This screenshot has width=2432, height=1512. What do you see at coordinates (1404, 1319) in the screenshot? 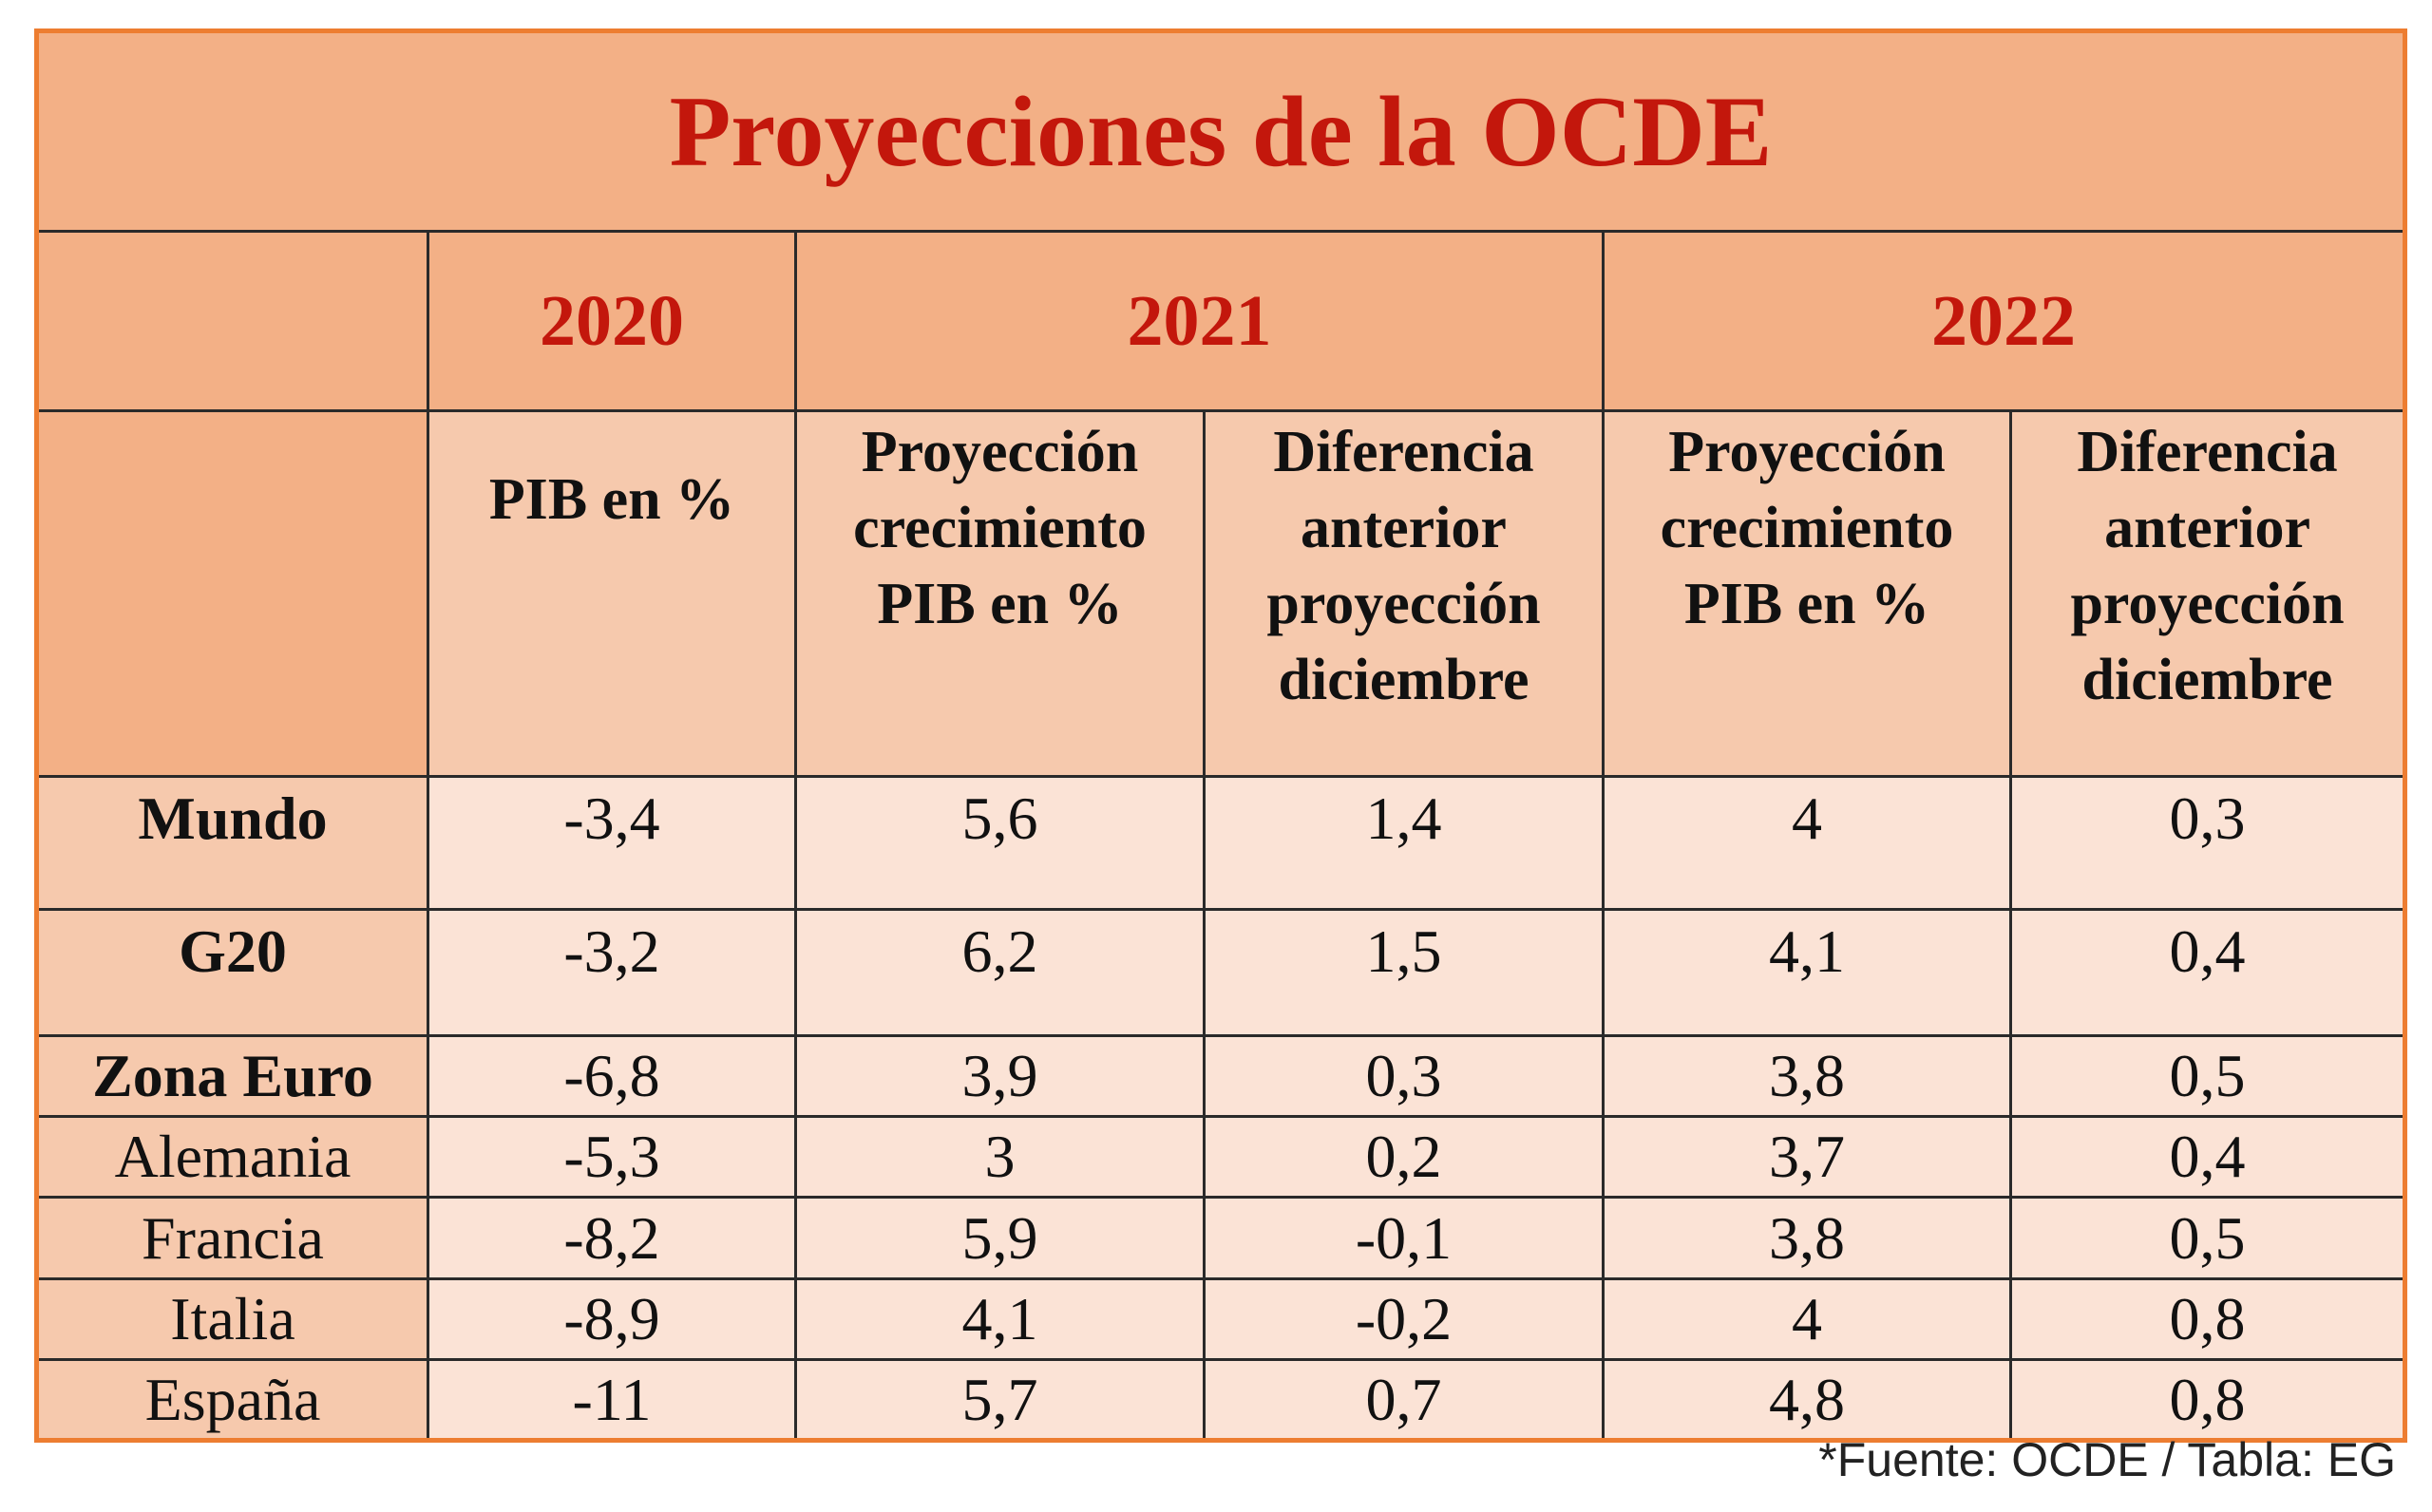
I see `value-cell: -0,2` at bounding box center [1404, 1319].